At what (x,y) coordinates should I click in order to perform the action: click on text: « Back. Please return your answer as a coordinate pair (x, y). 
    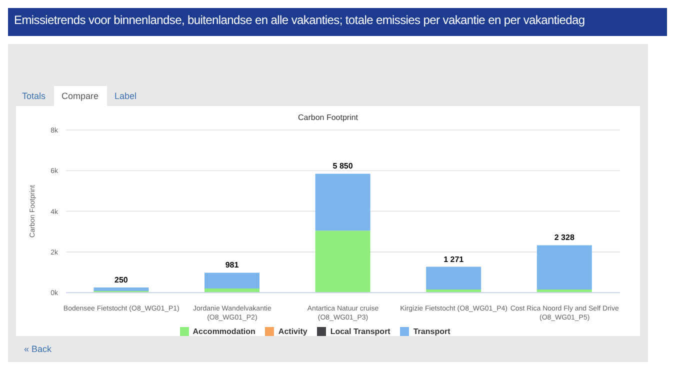
    Looking at the image, I should click on (38, 349).